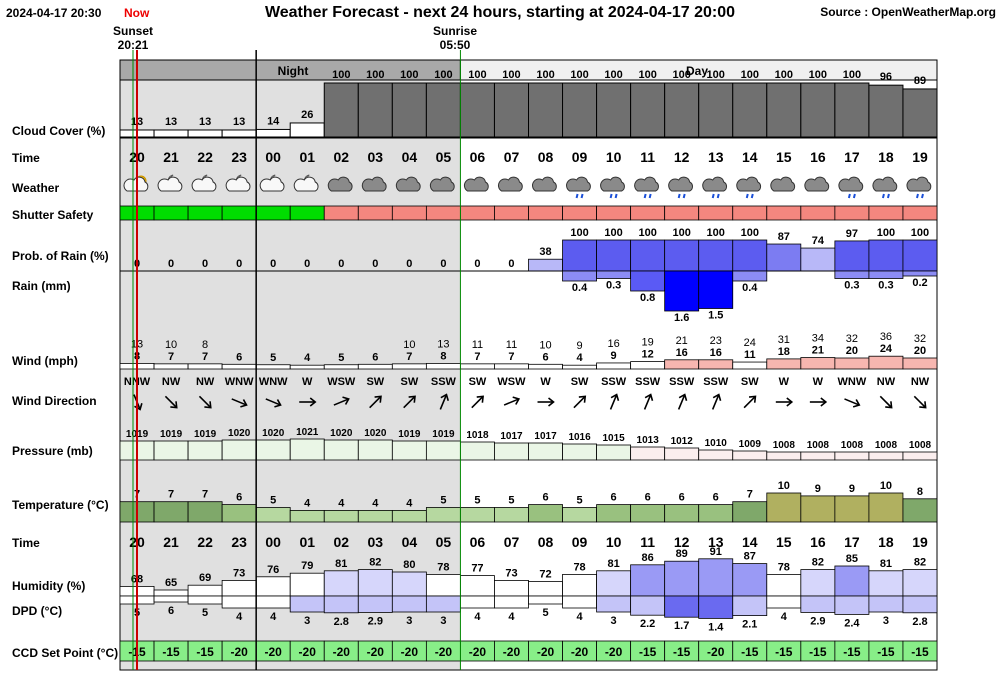  I want to click on time-label-bottom: 01, so click(307, 542).